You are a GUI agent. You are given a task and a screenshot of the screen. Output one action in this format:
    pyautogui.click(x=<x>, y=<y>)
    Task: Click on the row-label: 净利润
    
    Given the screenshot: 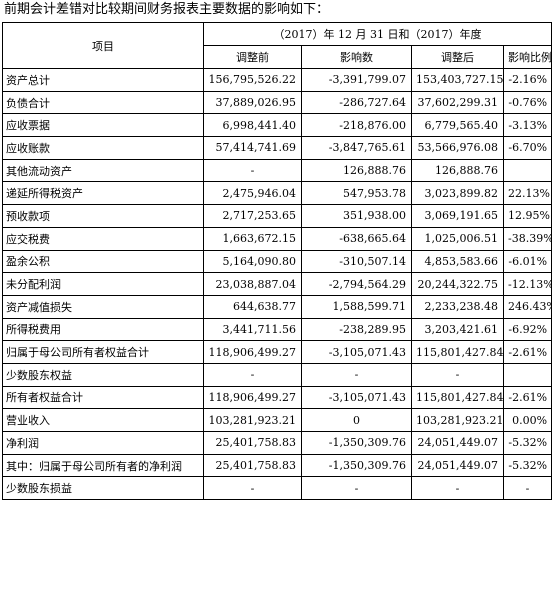 What is the action you would take?
    pyautogui.click(x=103, y=443)
    